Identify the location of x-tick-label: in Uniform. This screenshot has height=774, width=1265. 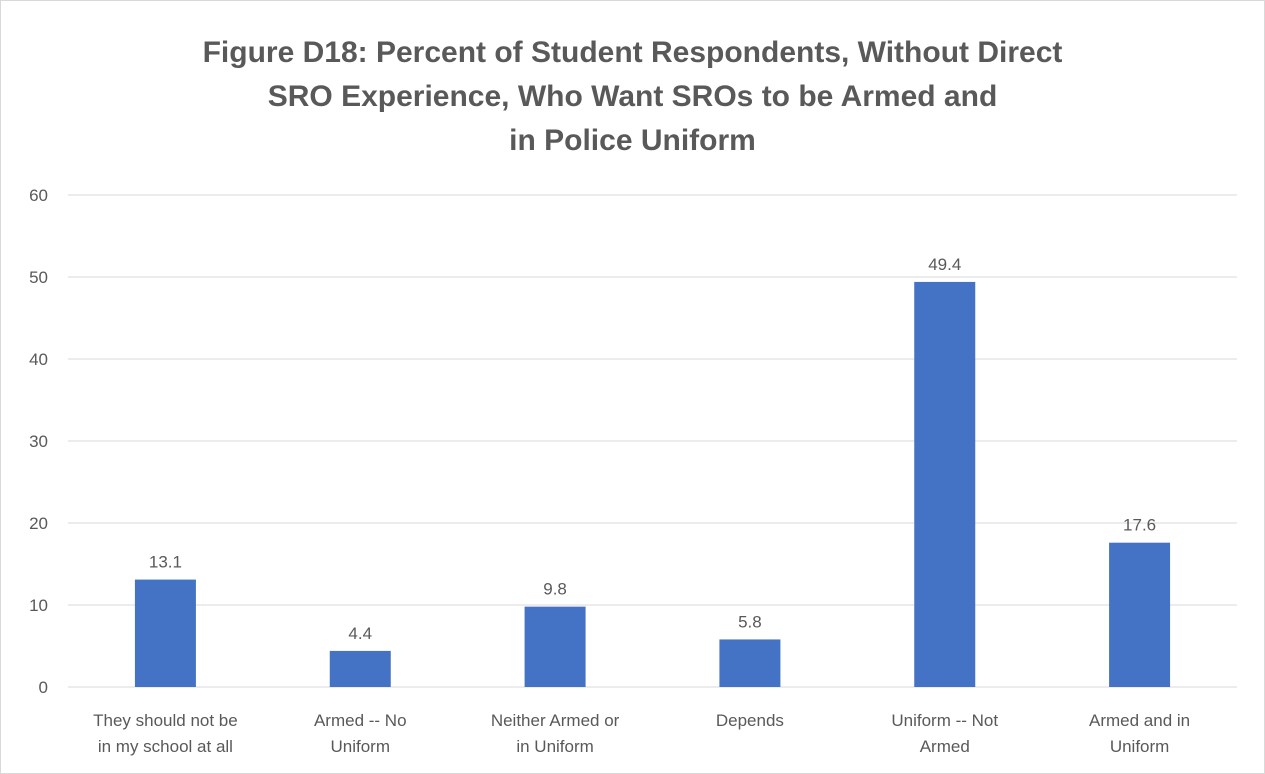
(554, 746).